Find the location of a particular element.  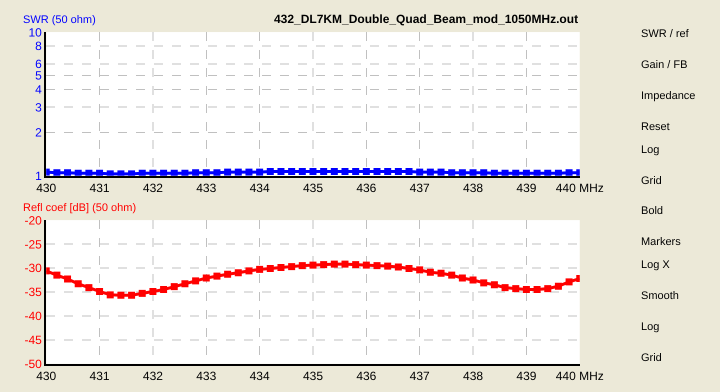

y-tick-label: 1 is located at coordinates (38, 175).